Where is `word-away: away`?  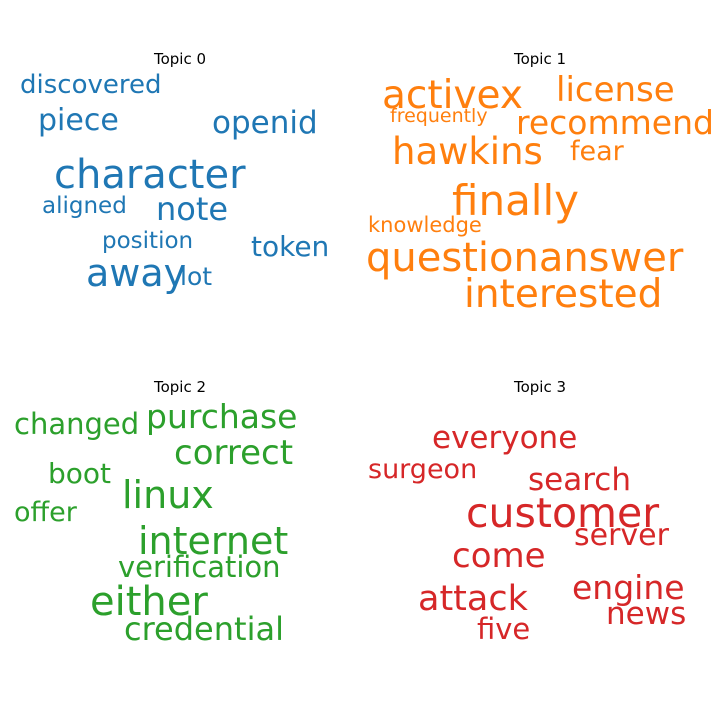
word-away: away is located at coordinates (136, 273).